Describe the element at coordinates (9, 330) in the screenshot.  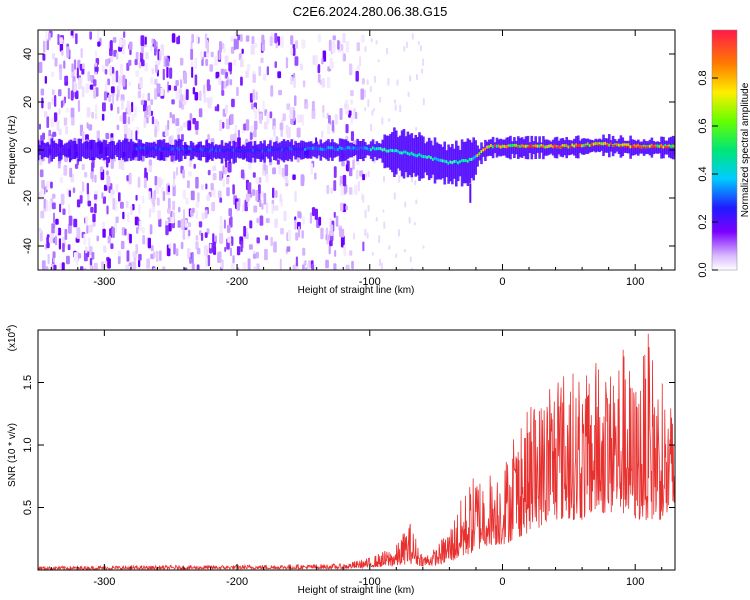
I see `snr-y-scale-exponent: 4` at that location.